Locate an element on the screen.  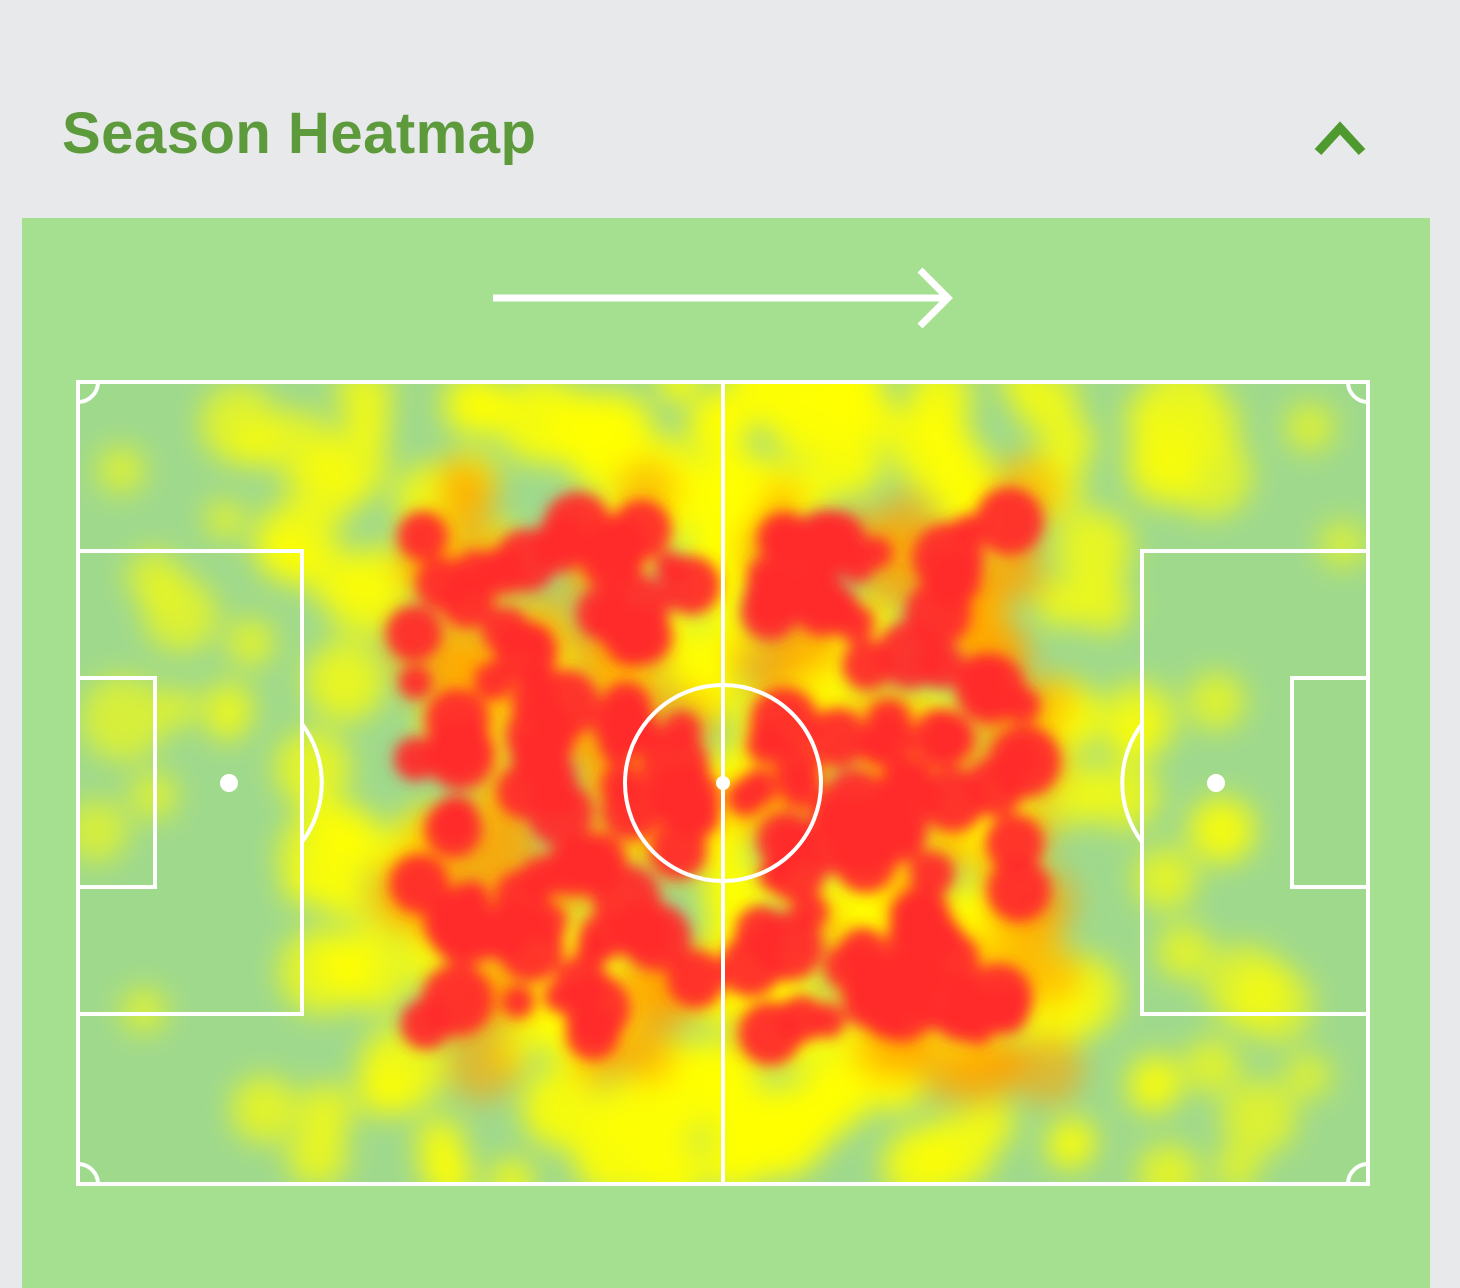
collapse-toggle is located at coordinates (1340, 138).